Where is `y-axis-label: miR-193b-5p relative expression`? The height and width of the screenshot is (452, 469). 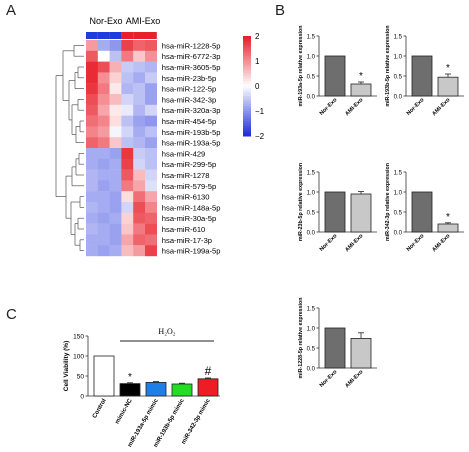
y-axis-label: miR-193b-5p relative expression is located at coordinates (388, 65).